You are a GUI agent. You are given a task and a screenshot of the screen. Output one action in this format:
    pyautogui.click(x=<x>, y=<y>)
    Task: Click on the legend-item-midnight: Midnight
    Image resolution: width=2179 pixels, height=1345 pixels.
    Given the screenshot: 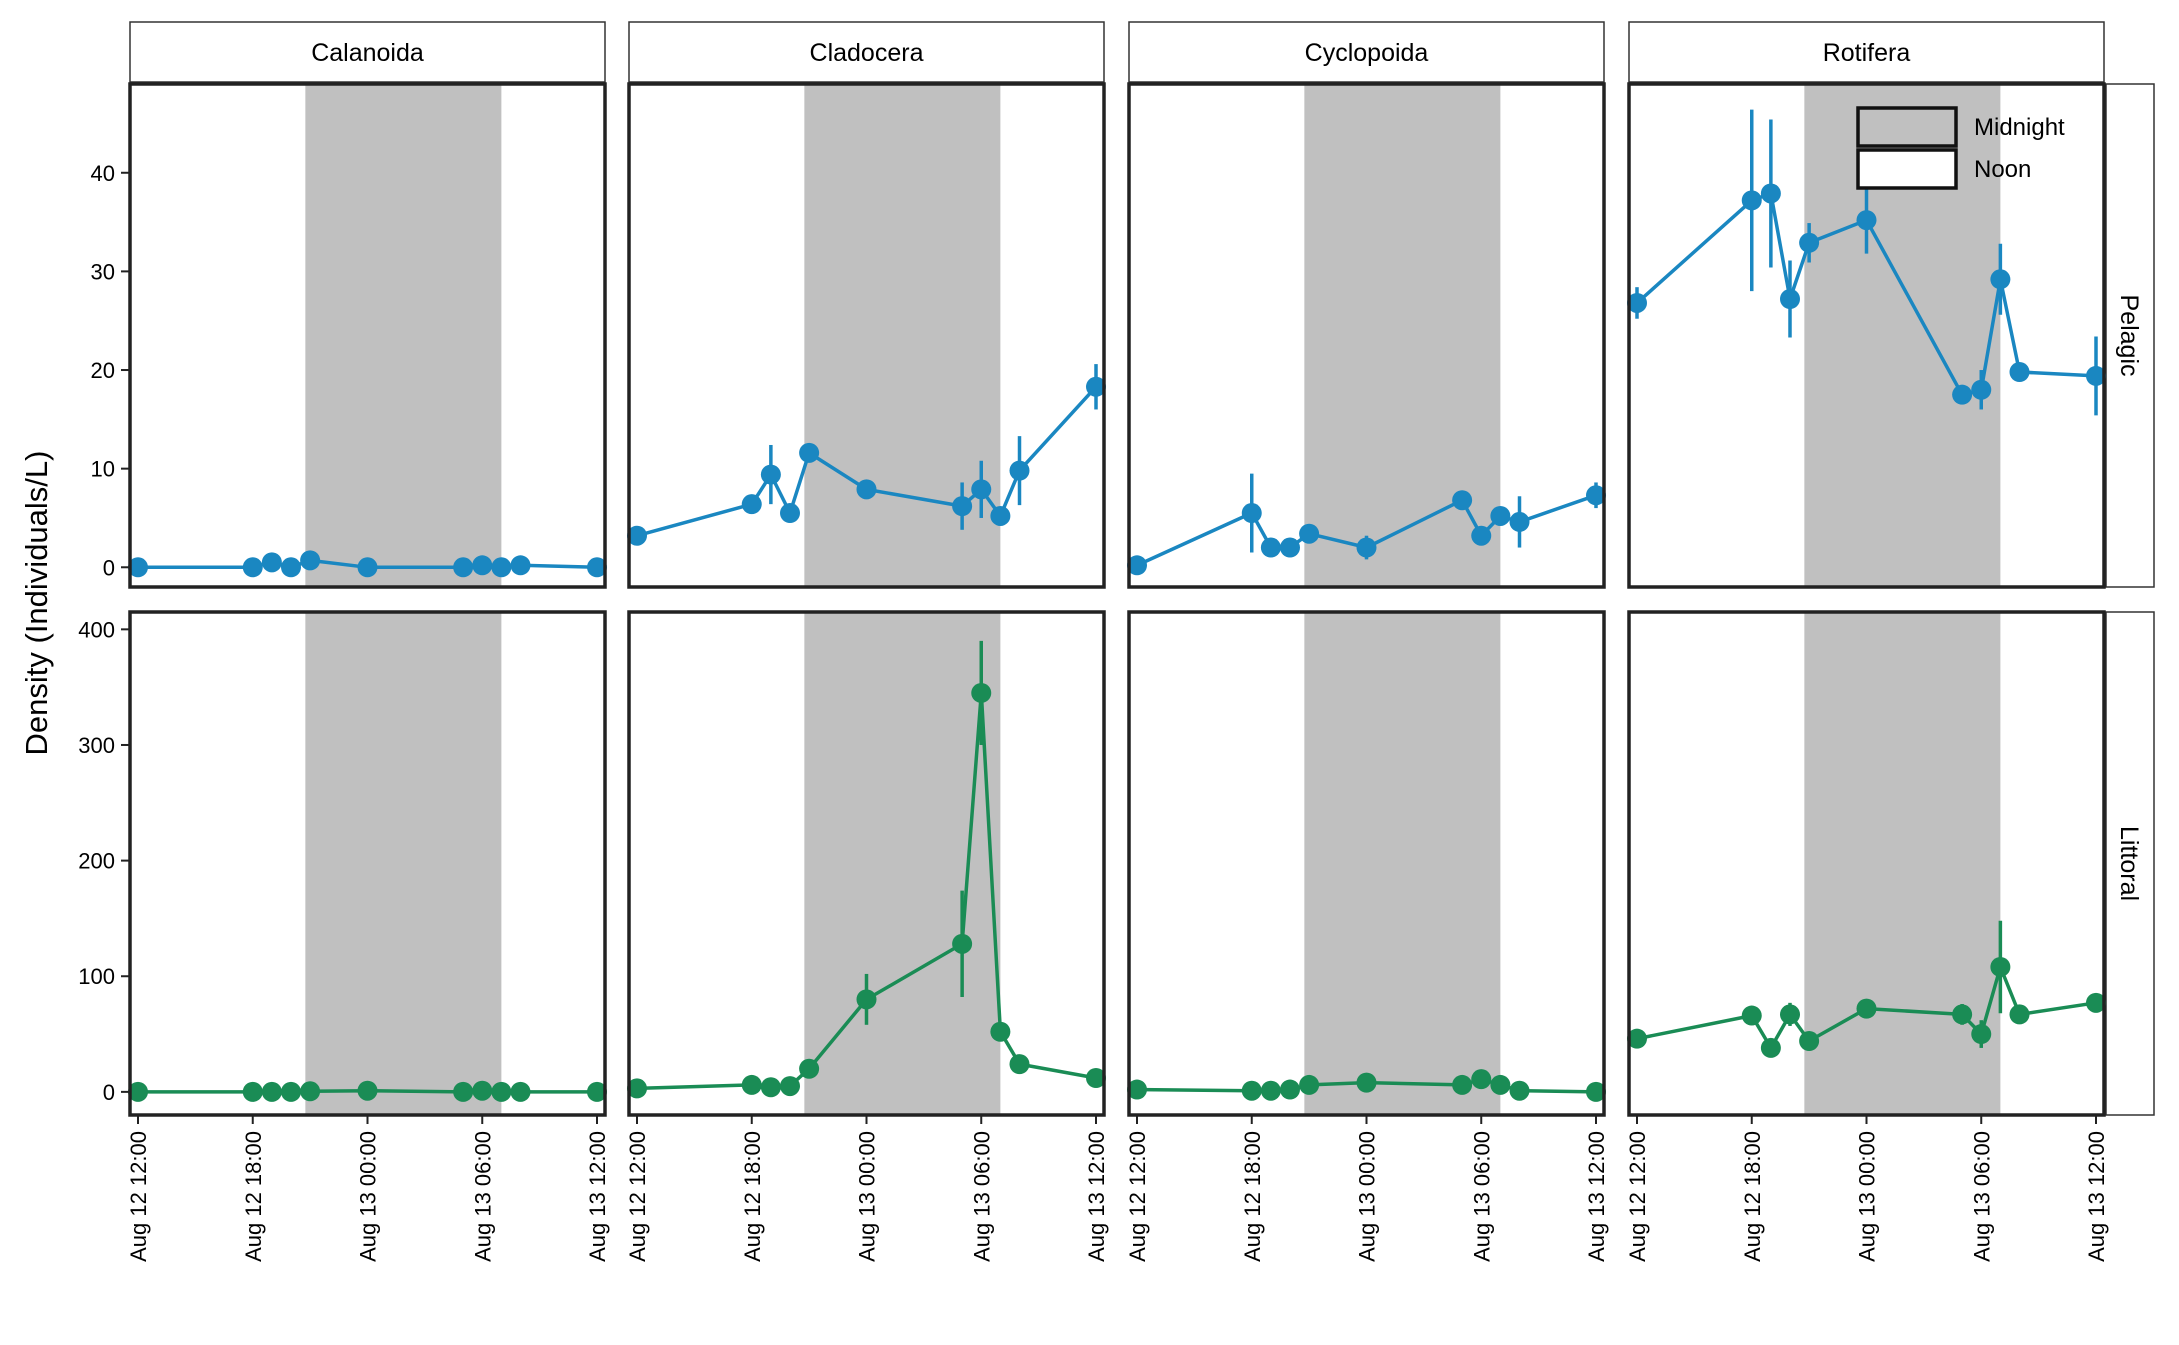 What is the action you would take?
    pyautogui.click(x=1960, y=127)
    